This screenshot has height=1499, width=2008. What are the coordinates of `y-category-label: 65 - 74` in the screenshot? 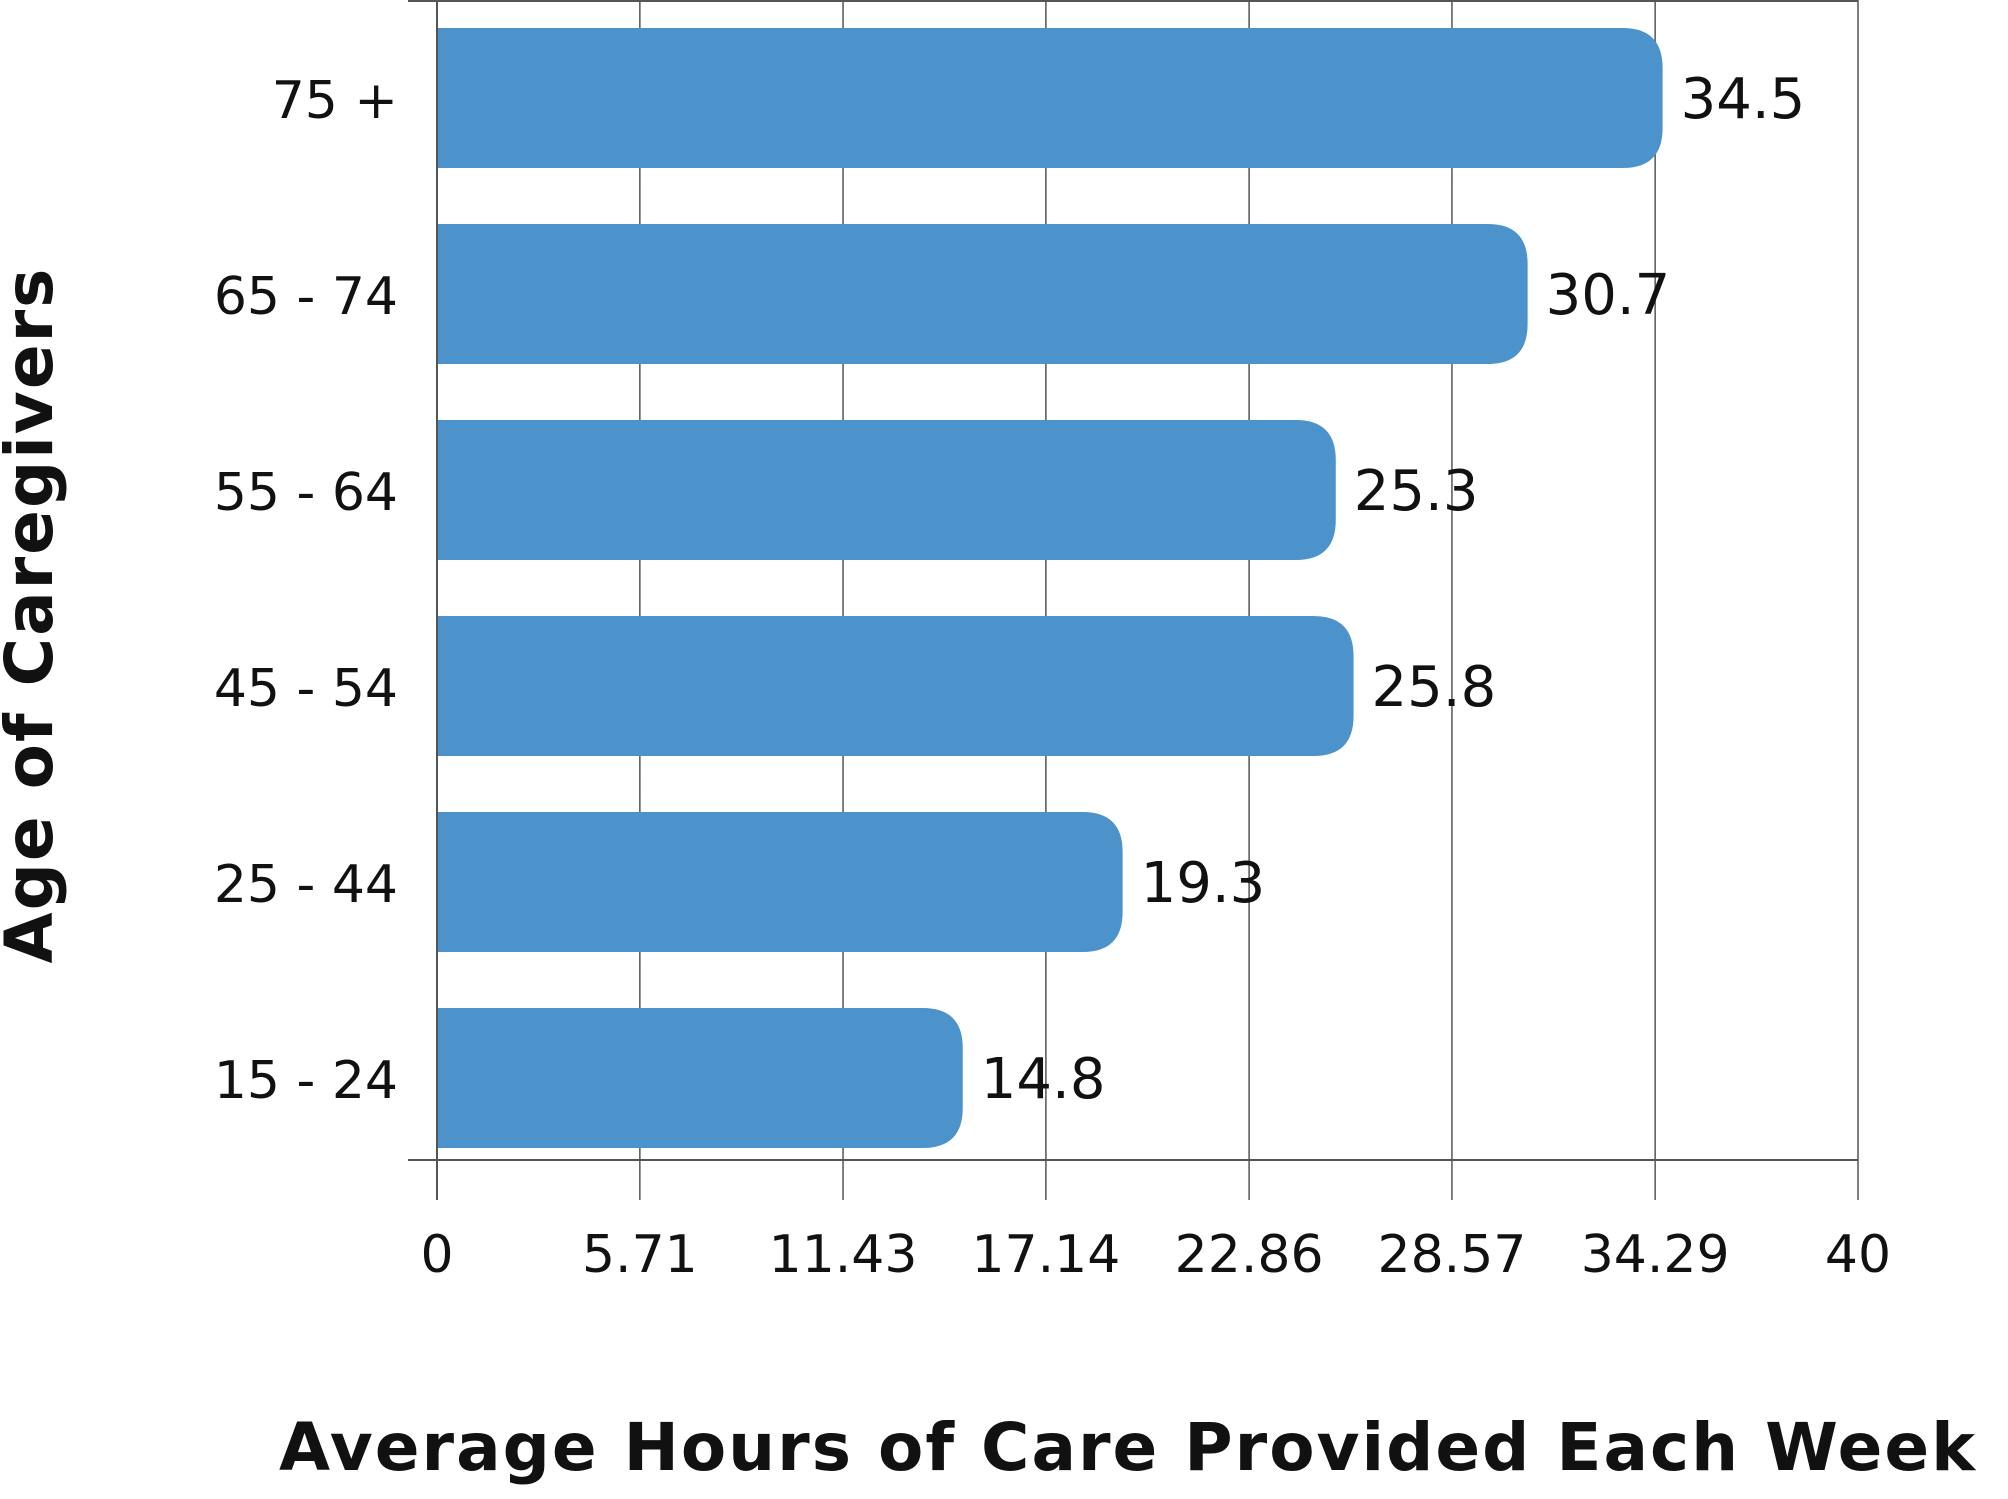 It's located at (306, 297).